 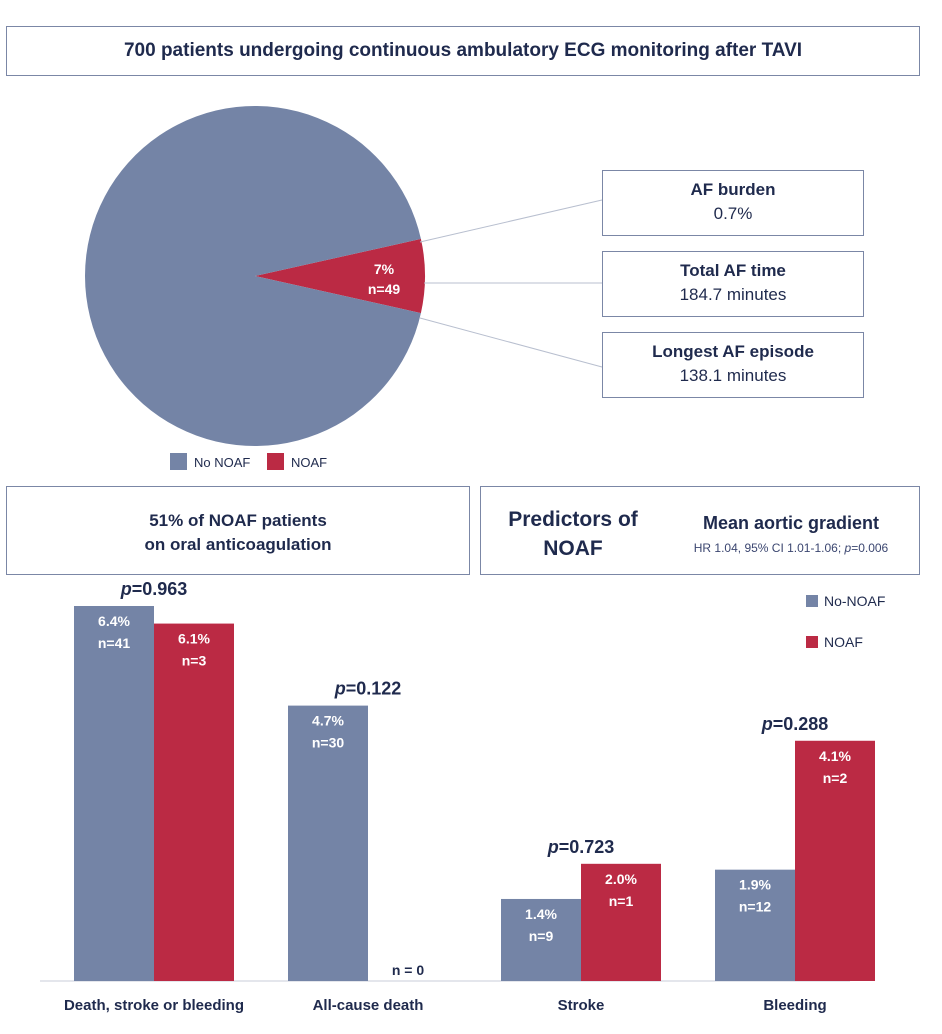 What do you see at coordinates (328, 843) in the screenshot?
I see `bar-no-noaf-all-cause-death` at bounding box center [328, 843].